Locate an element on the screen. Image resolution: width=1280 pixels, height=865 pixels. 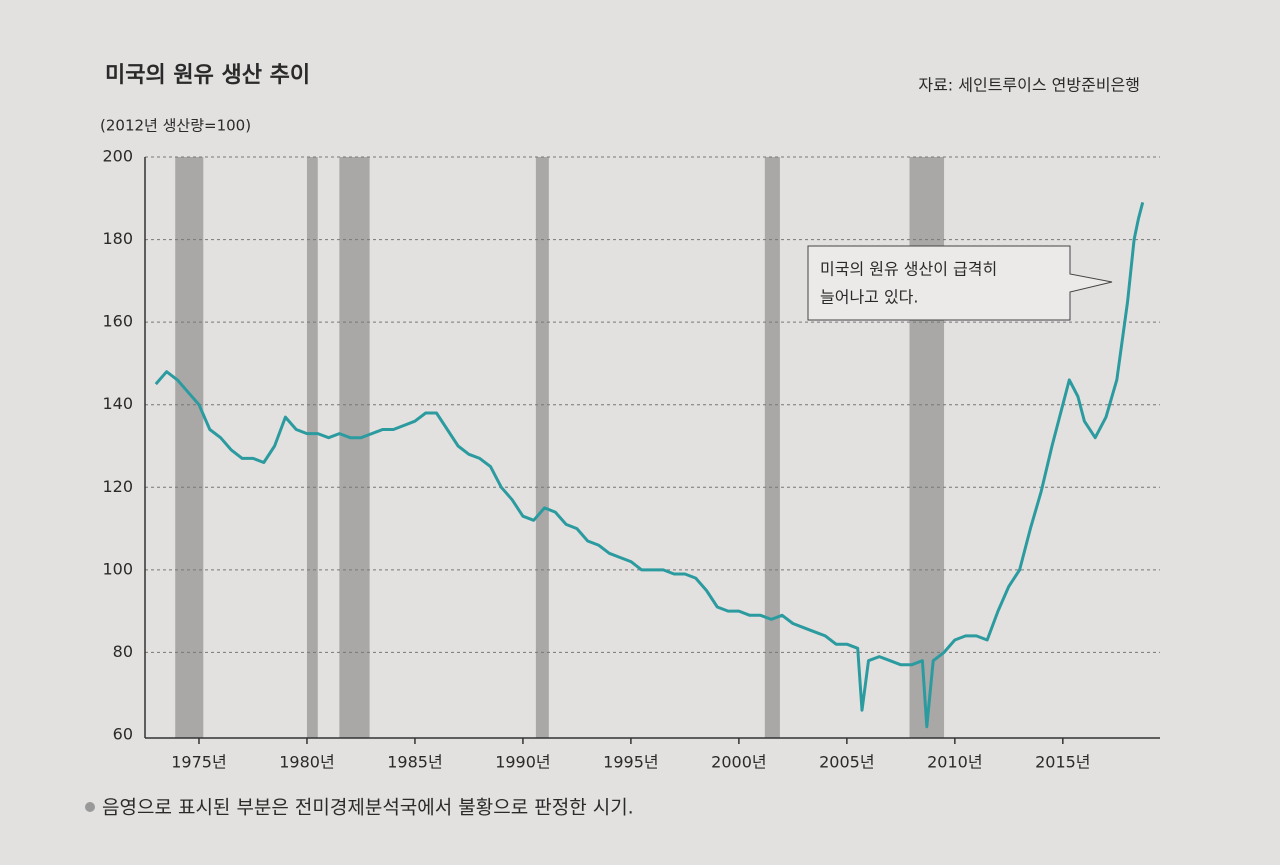
annotation-box is located at coordinates (960, 283).